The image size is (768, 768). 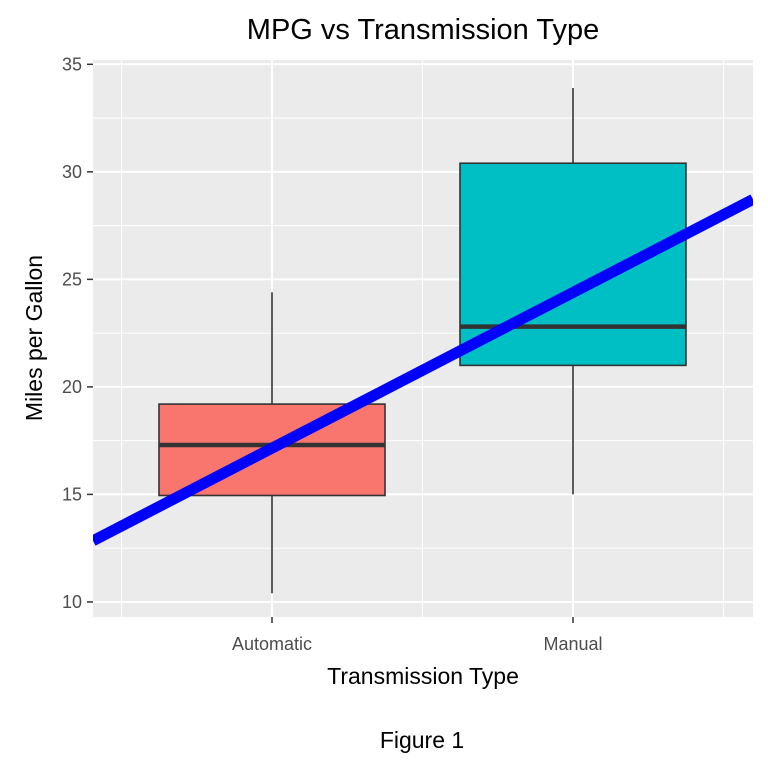 I want to click on x-axis-title: Transmission Type, so click(x=423, y=676).